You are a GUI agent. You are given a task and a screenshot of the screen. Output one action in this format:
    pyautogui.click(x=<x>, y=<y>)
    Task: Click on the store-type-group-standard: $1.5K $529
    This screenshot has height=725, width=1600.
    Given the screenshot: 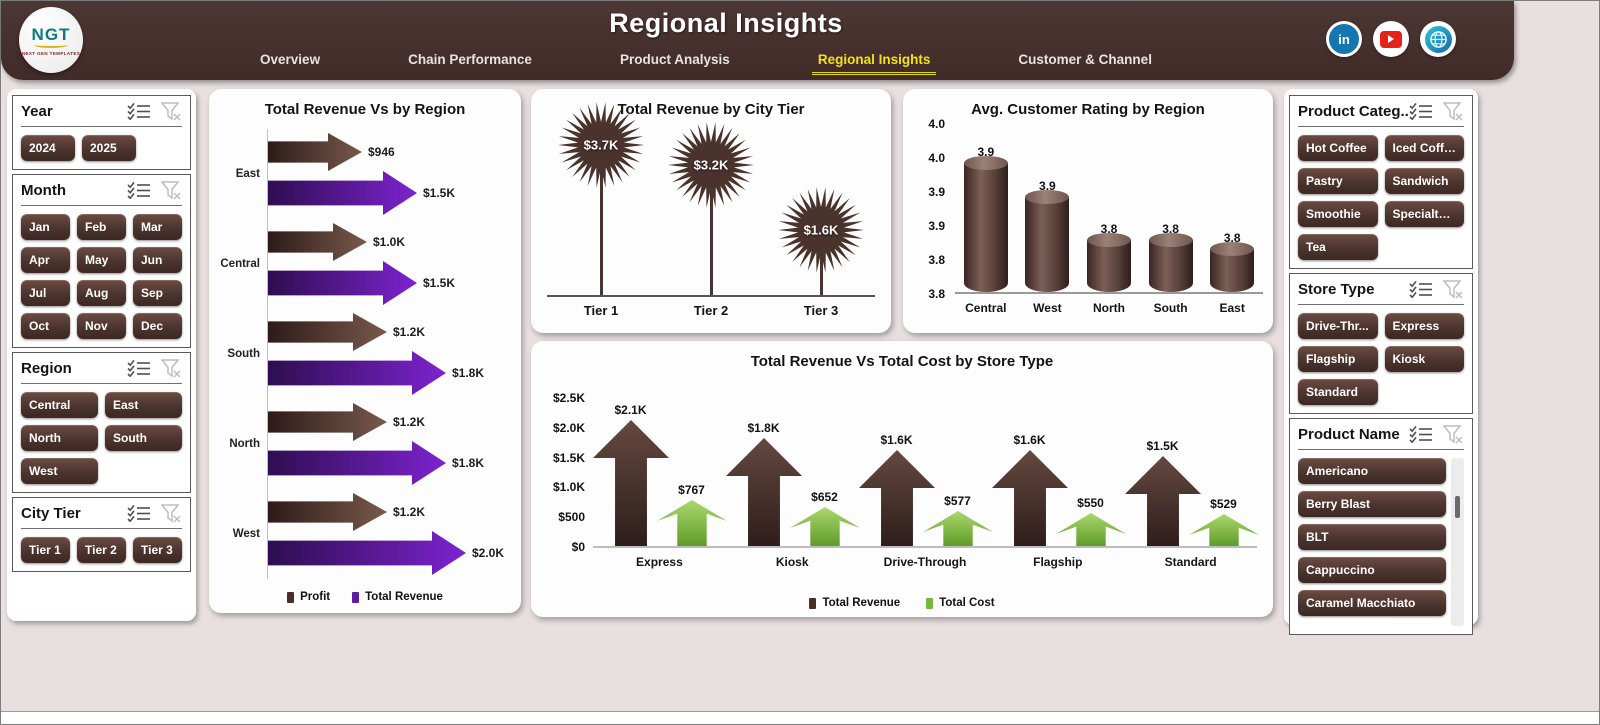 What is the action you would take?
    pyautogui.click(x=1191, y=492)
    